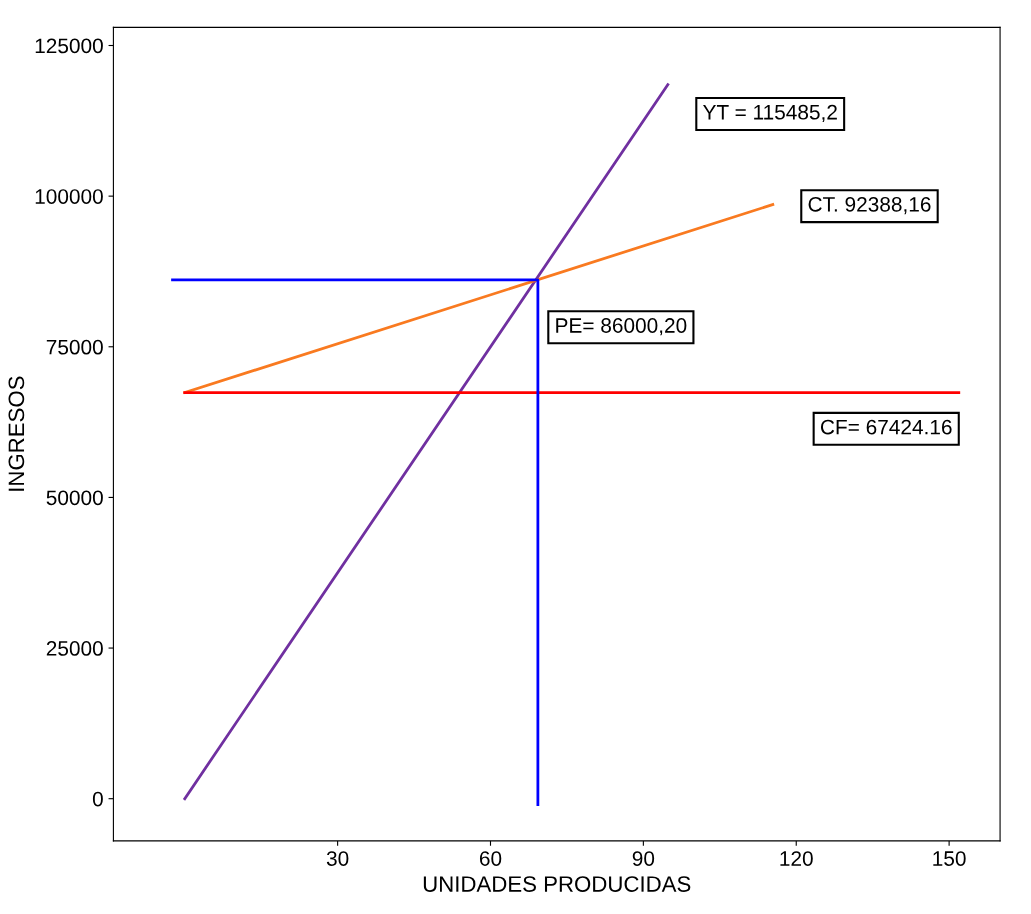  What do you see at coordinates (69, 196) in the screenshot?
I see `y-tick-label: 100000` at bounding box center [69, 196].